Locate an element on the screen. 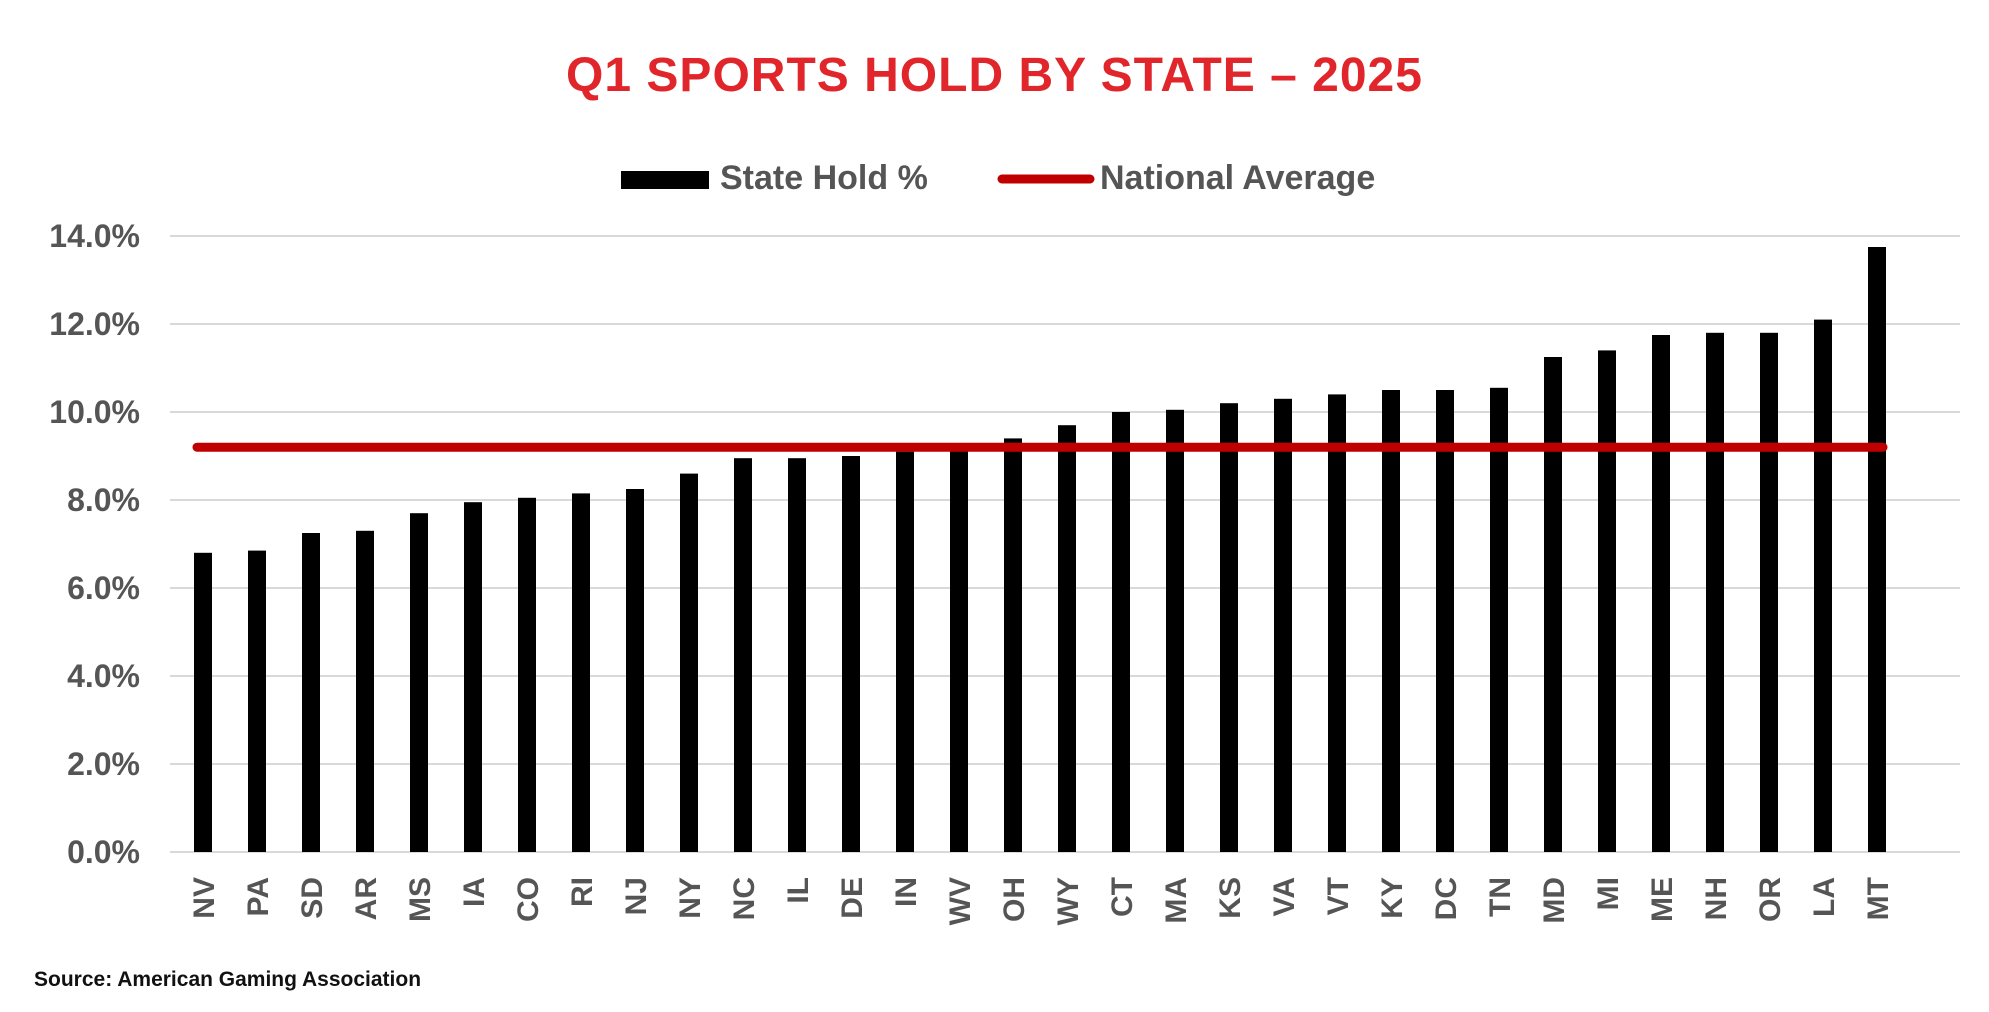  x-tick-label: DE is located at coordinates (852, 898).